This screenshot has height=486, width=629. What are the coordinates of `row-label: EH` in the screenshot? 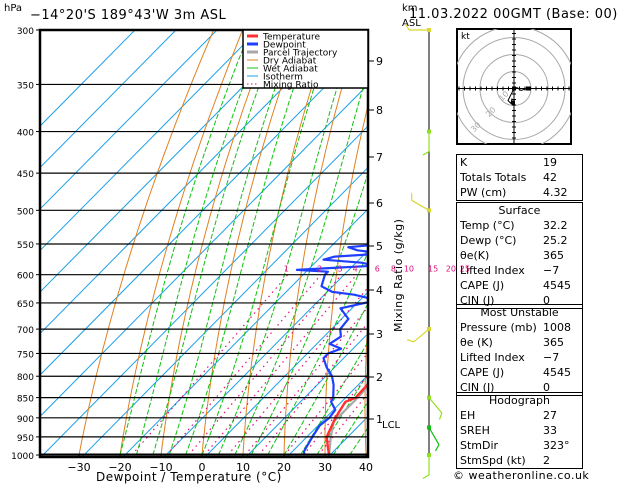 It's located at (468, 415).